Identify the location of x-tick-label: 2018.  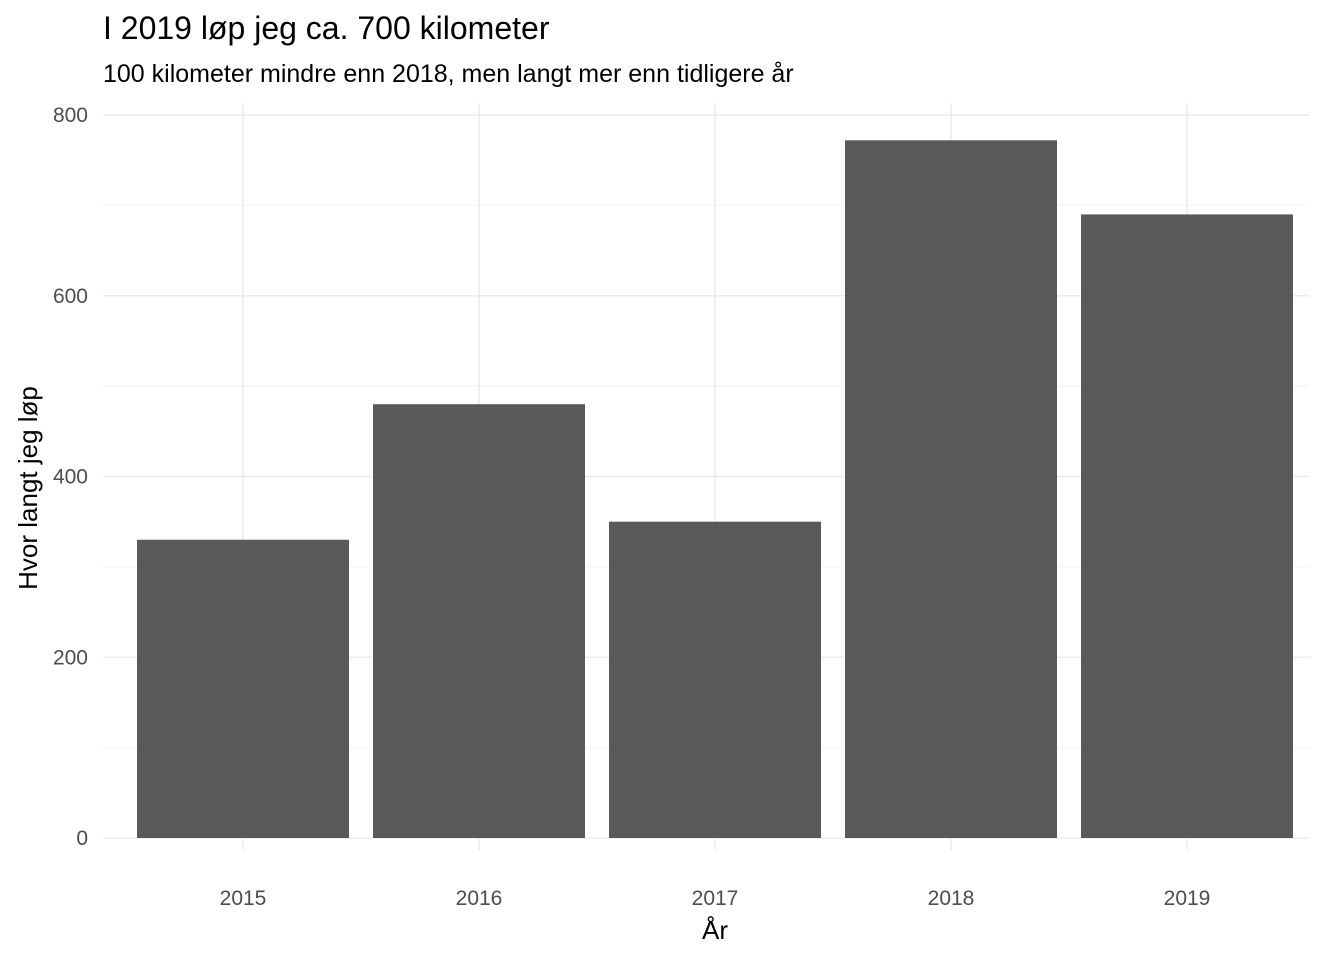
(951, 898).